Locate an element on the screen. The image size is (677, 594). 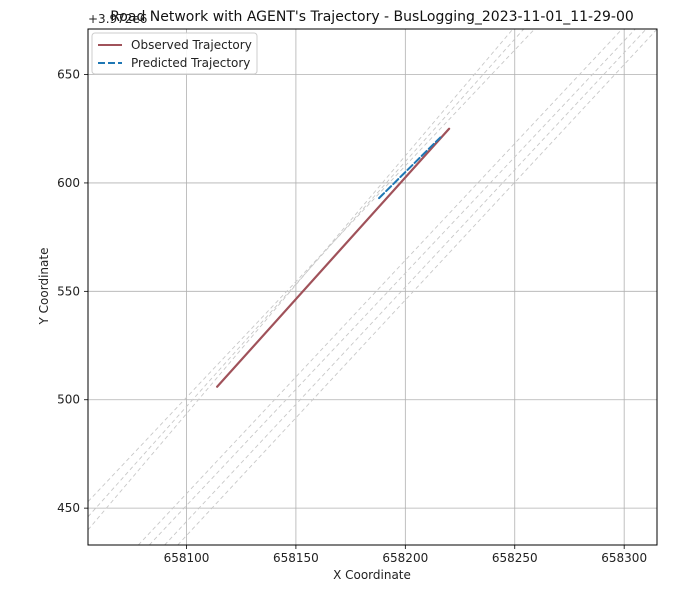
x-tick-label: 658200 is located at coordinates (405, 558).